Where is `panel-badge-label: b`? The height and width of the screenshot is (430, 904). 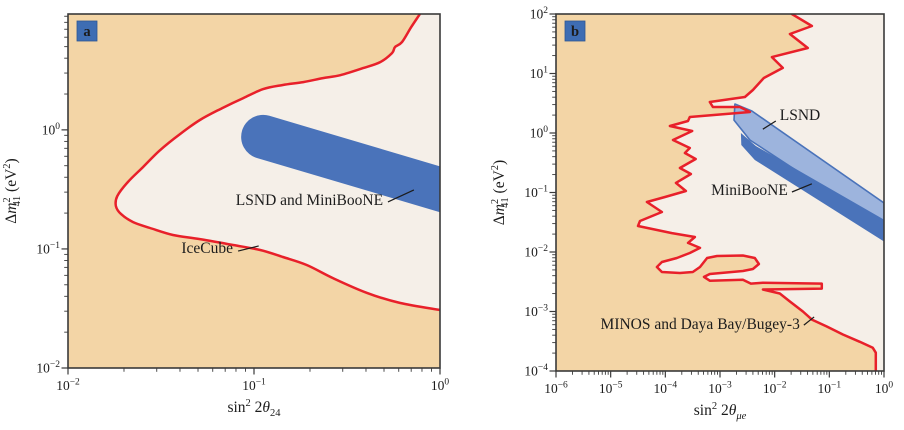 panel-badge-label: b is located at coordinates (575, 32).